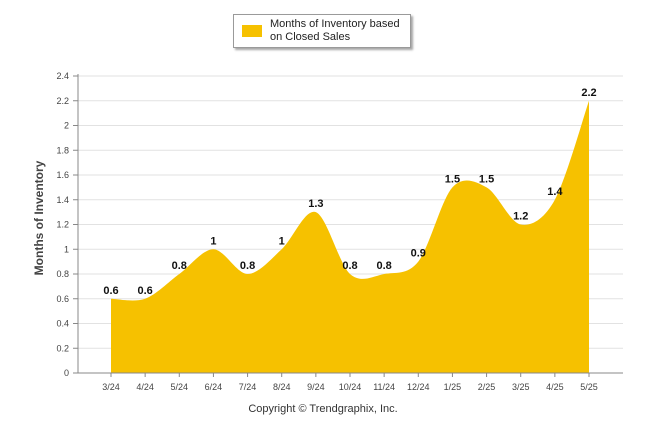 Image resolution: width=646 pixels, height=434 pixels. What do you see at coordinates (62, 175) in the screenshot?
I see `y-tick-label: 1.6` at bounding box center [62, 175].